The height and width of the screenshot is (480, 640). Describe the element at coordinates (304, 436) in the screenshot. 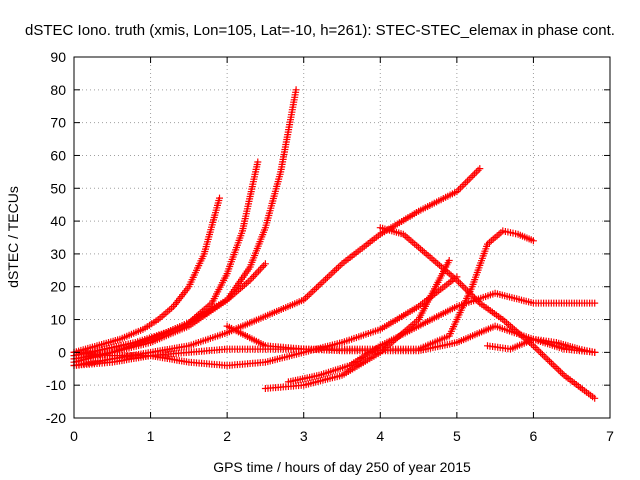

I see `x-tick-label: 3` at that location.